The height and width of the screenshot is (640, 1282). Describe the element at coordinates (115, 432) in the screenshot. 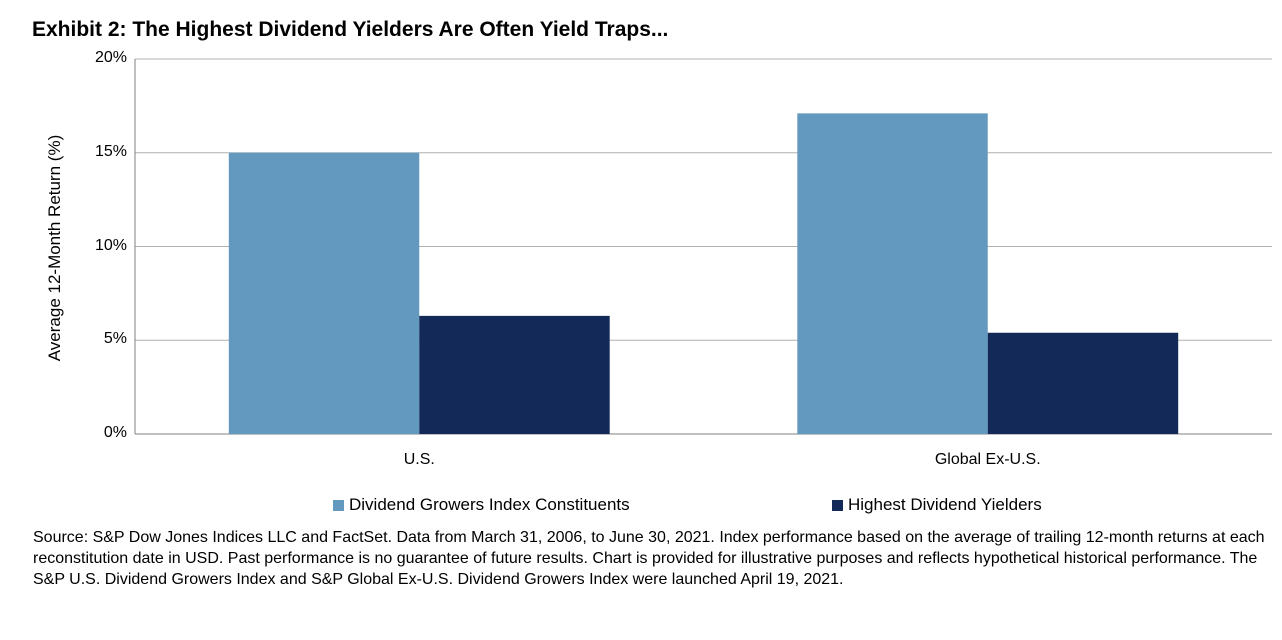

I see `y-tick-label: 0%` at that location.